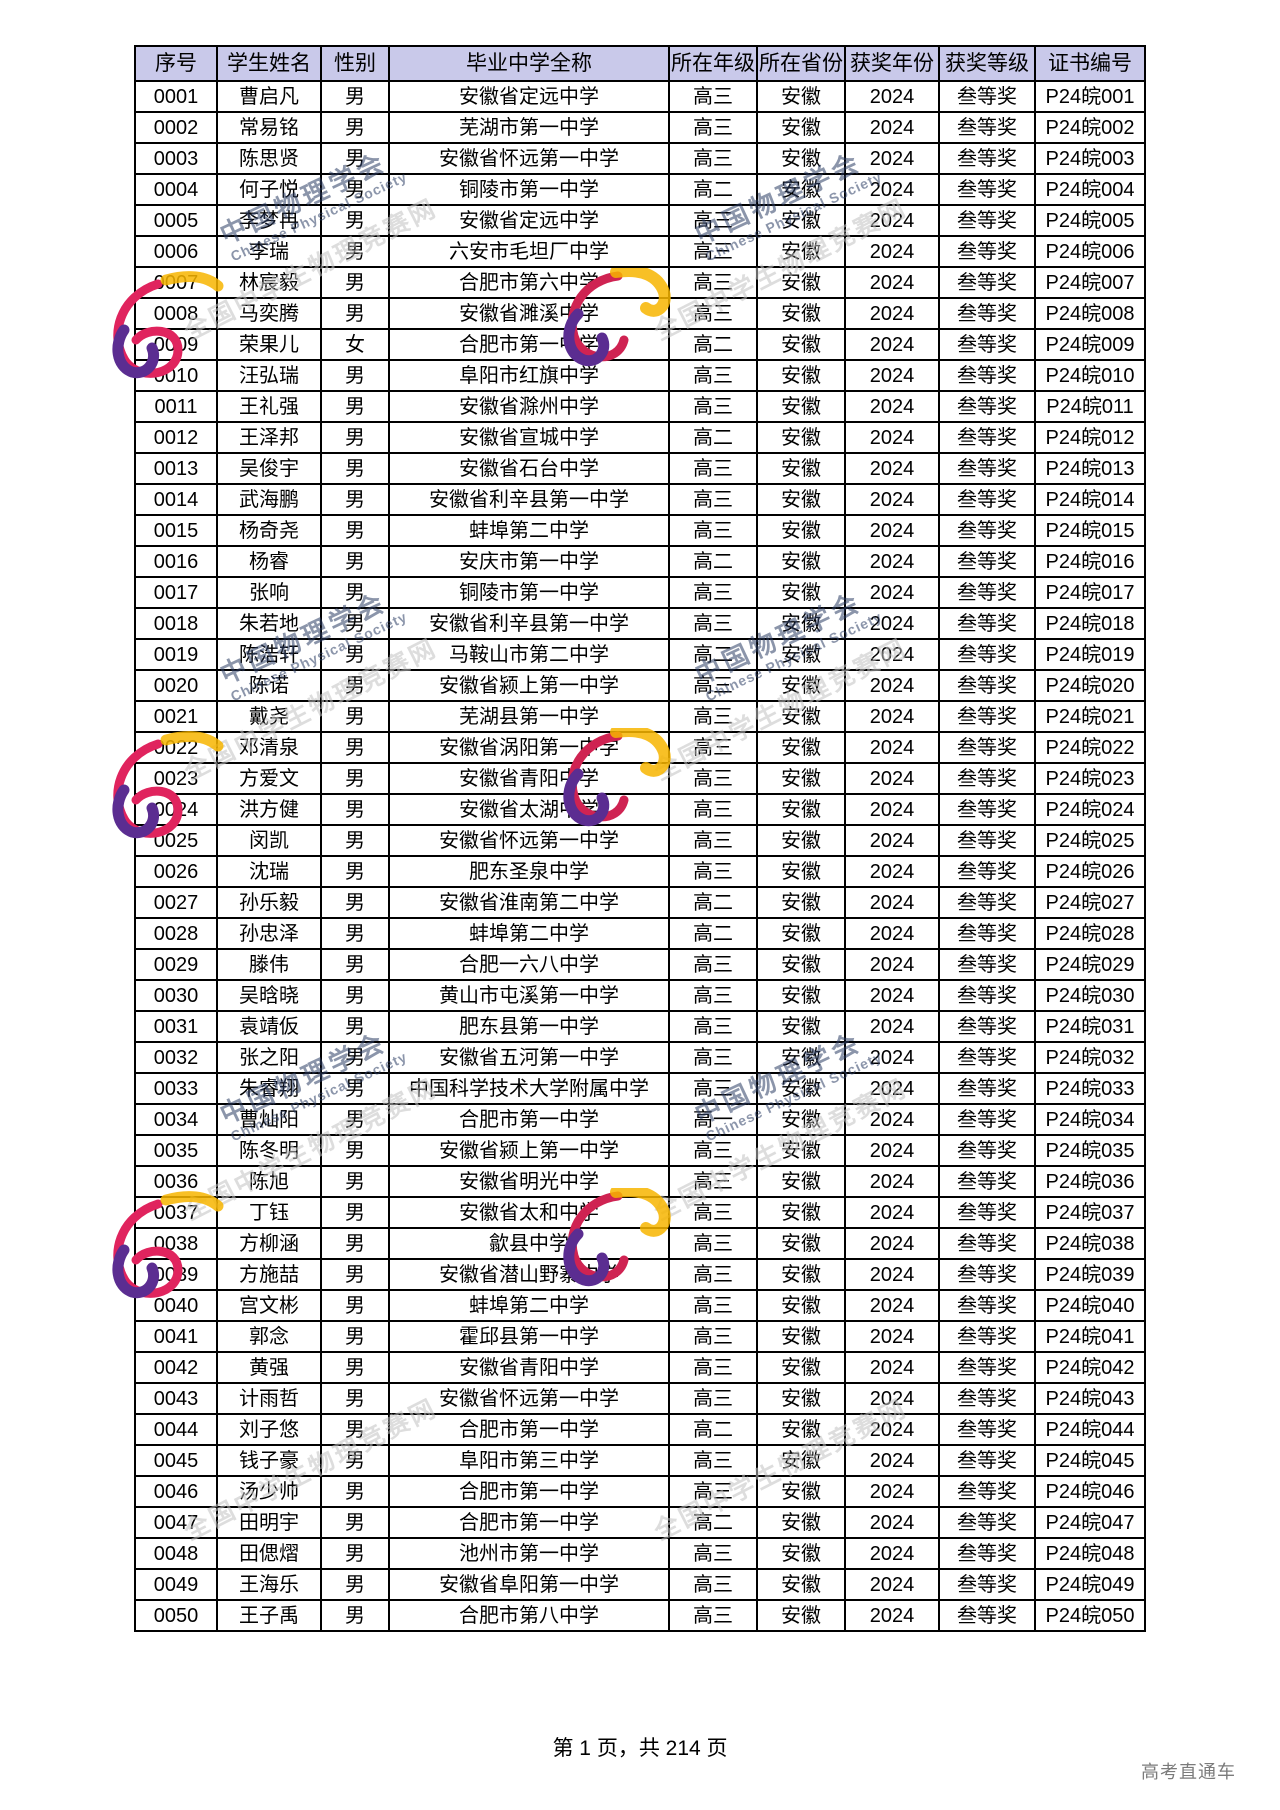 The width and height of the screenshot is (1280, 1810). What do you see at coordinates (1090, 1398) in the screenshot?
I see `cell-cert: P24皖043` at bounding box center [1090, 1398].